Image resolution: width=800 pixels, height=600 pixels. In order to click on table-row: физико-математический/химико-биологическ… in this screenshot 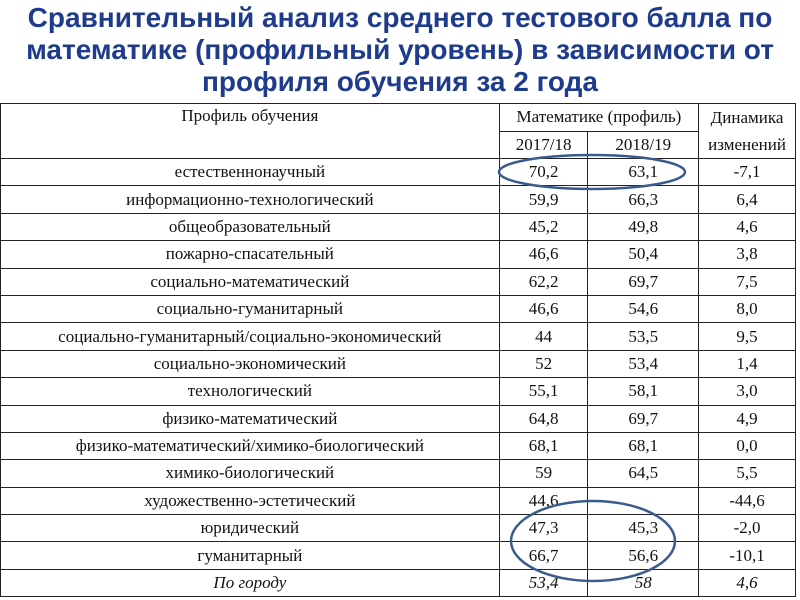, I will do `click(398, 446)`.